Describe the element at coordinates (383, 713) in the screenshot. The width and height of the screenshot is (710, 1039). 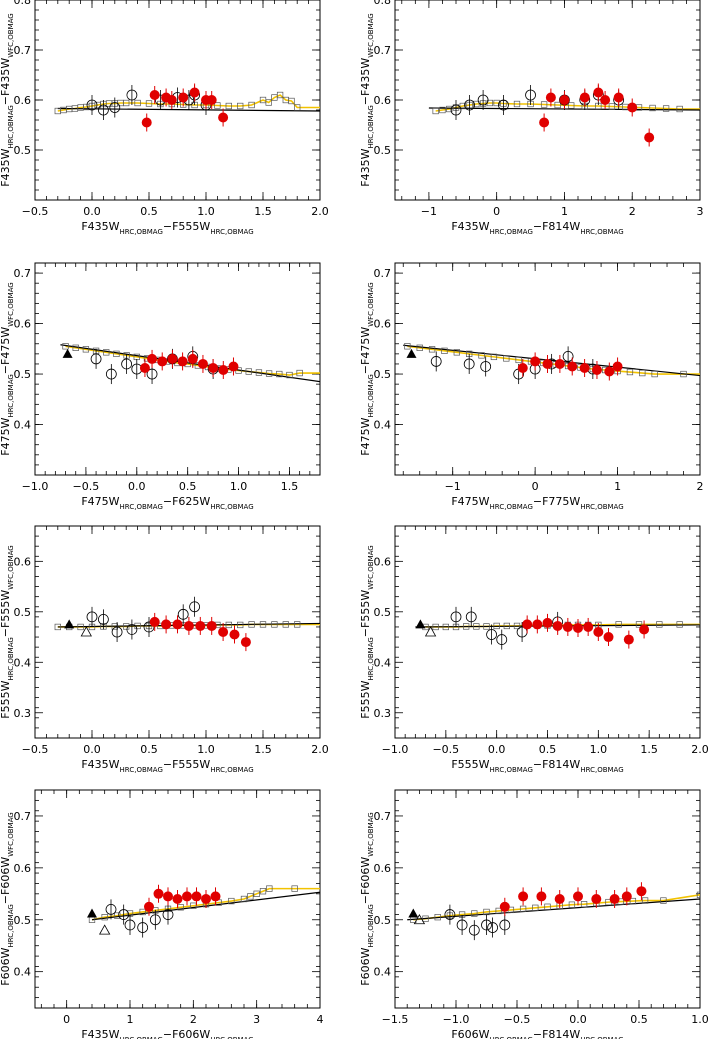
I see `y-tick-label: 0.3` at that location.